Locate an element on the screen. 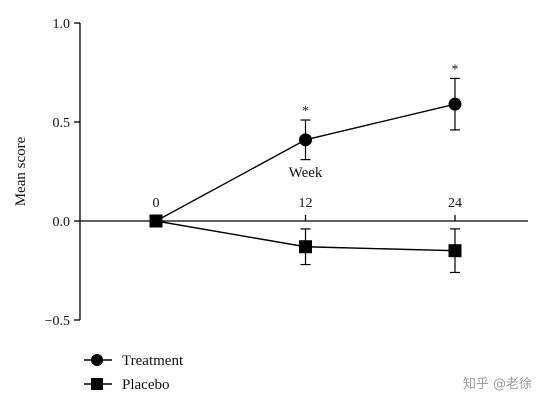 The width and height of the screenshot is (547, 407). series-placebo is located at coordinates (305, 244).